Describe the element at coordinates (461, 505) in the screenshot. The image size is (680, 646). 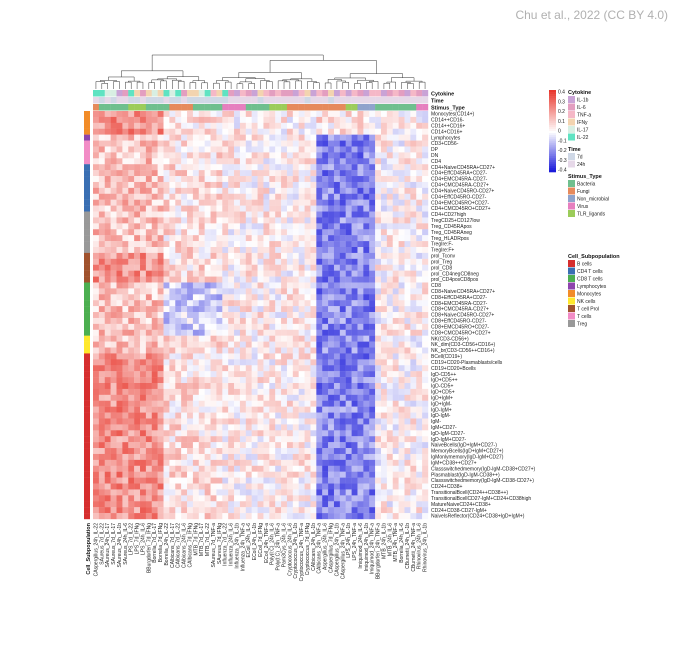
I see `row-label: MatureNaiveCD24+CD38+` at that location.